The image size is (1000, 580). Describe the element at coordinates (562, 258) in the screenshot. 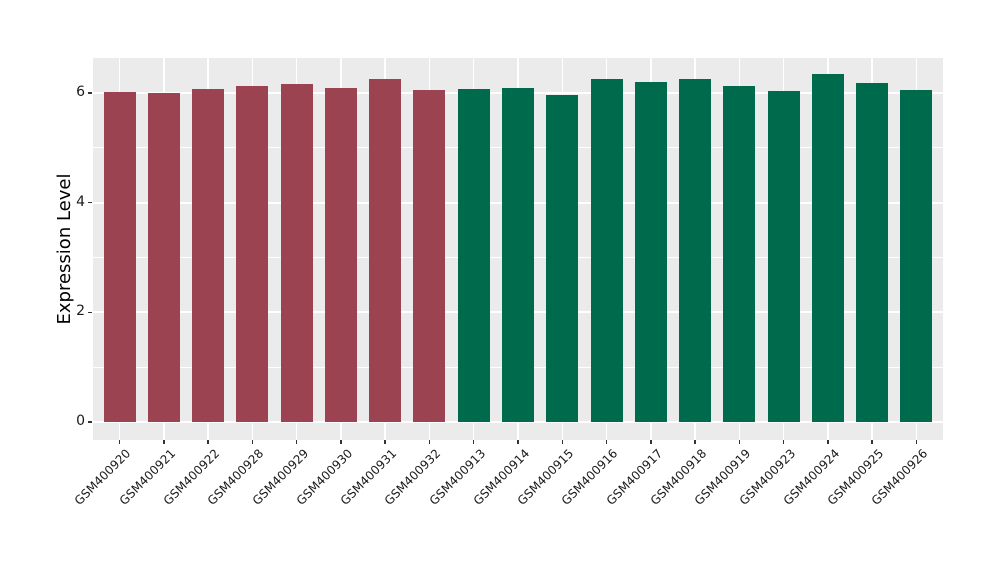

I see `bar-GSM400915` at that location.